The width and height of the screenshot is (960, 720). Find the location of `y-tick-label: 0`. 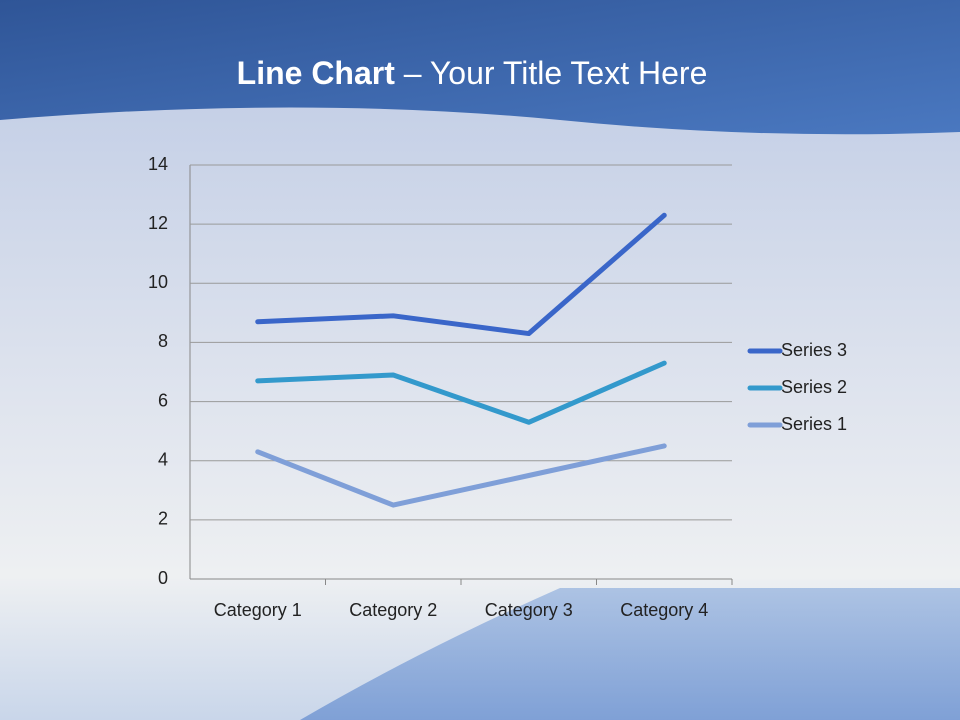

y-tick-label: 0 is located at coordinates (163, 578).